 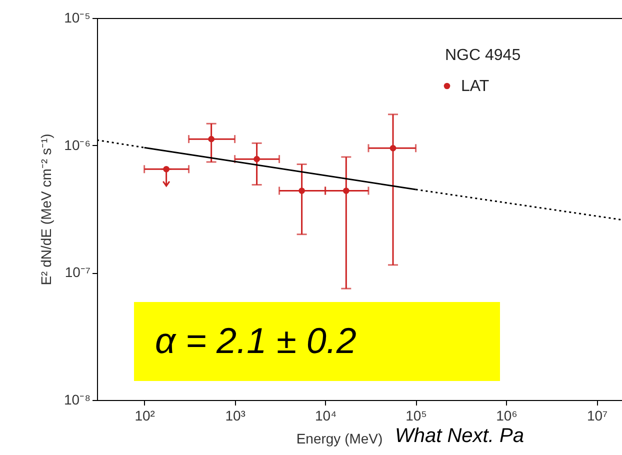 What do you see at coordinates (483, 55) in the screenshot?
I see `text: NGC 4945` at bounding box center [483, 55].